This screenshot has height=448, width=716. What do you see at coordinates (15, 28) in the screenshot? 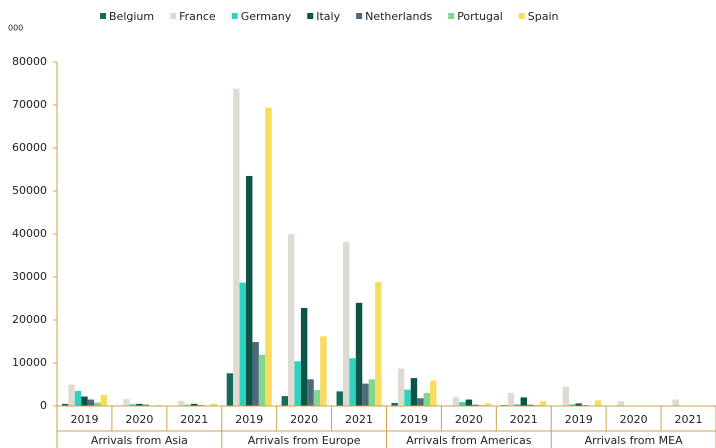
I see `unit-label: 000` at bounding box center [15, 28].